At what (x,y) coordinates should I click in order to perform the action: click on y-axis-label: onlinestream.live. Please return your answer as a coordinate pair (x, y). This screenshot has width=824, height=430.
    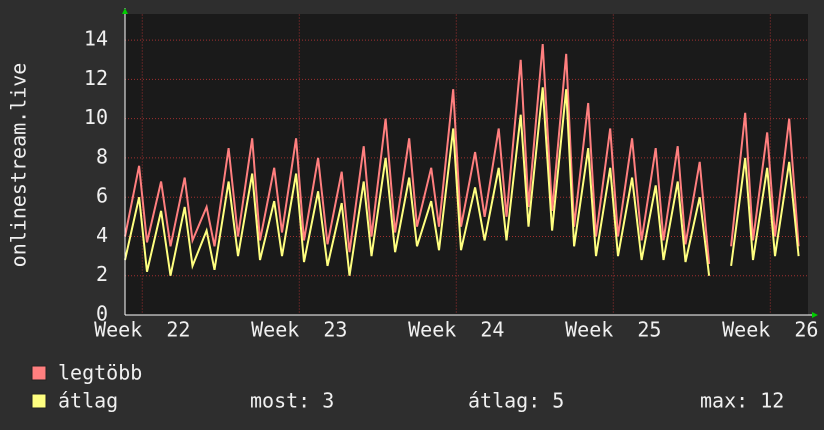
    Looking at the image, I should click on (19, 165).